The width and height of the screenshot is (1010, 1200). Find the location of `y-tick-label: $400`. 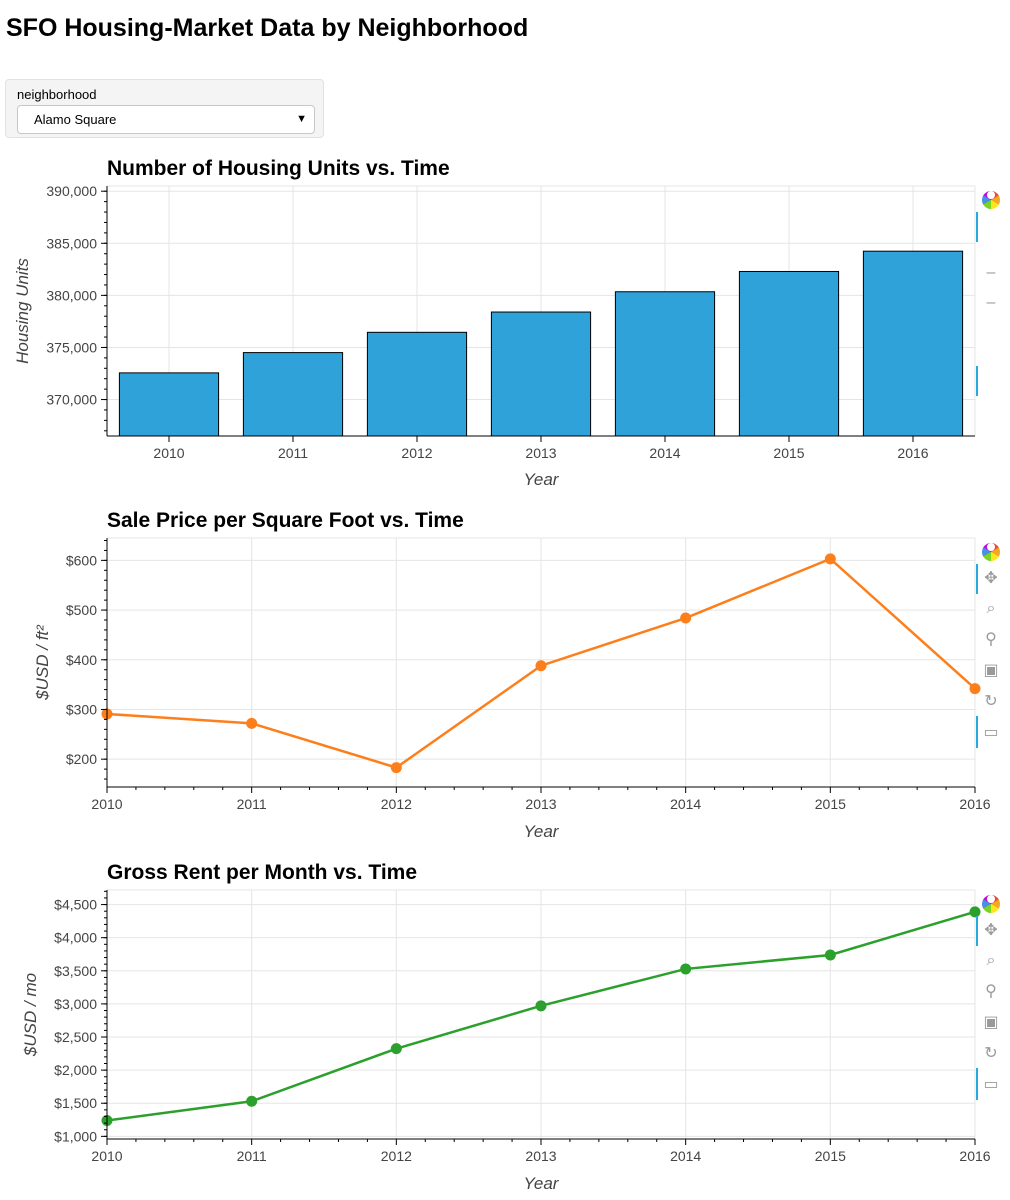

y-tick-label: $400 is located at coordinates (81, 660).